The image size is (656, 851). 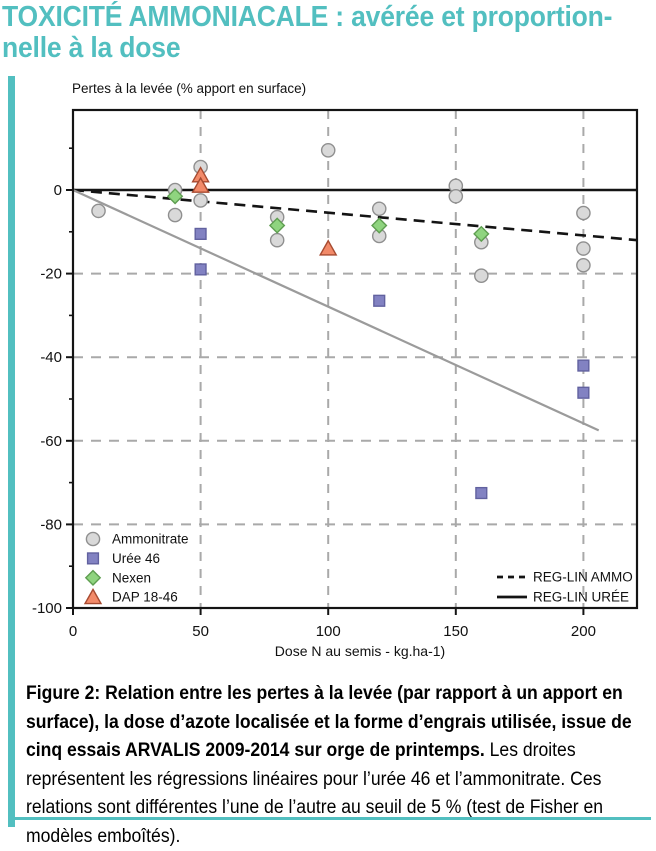 I want to click on x-tick-label: 50, so click(x=200, y=631).